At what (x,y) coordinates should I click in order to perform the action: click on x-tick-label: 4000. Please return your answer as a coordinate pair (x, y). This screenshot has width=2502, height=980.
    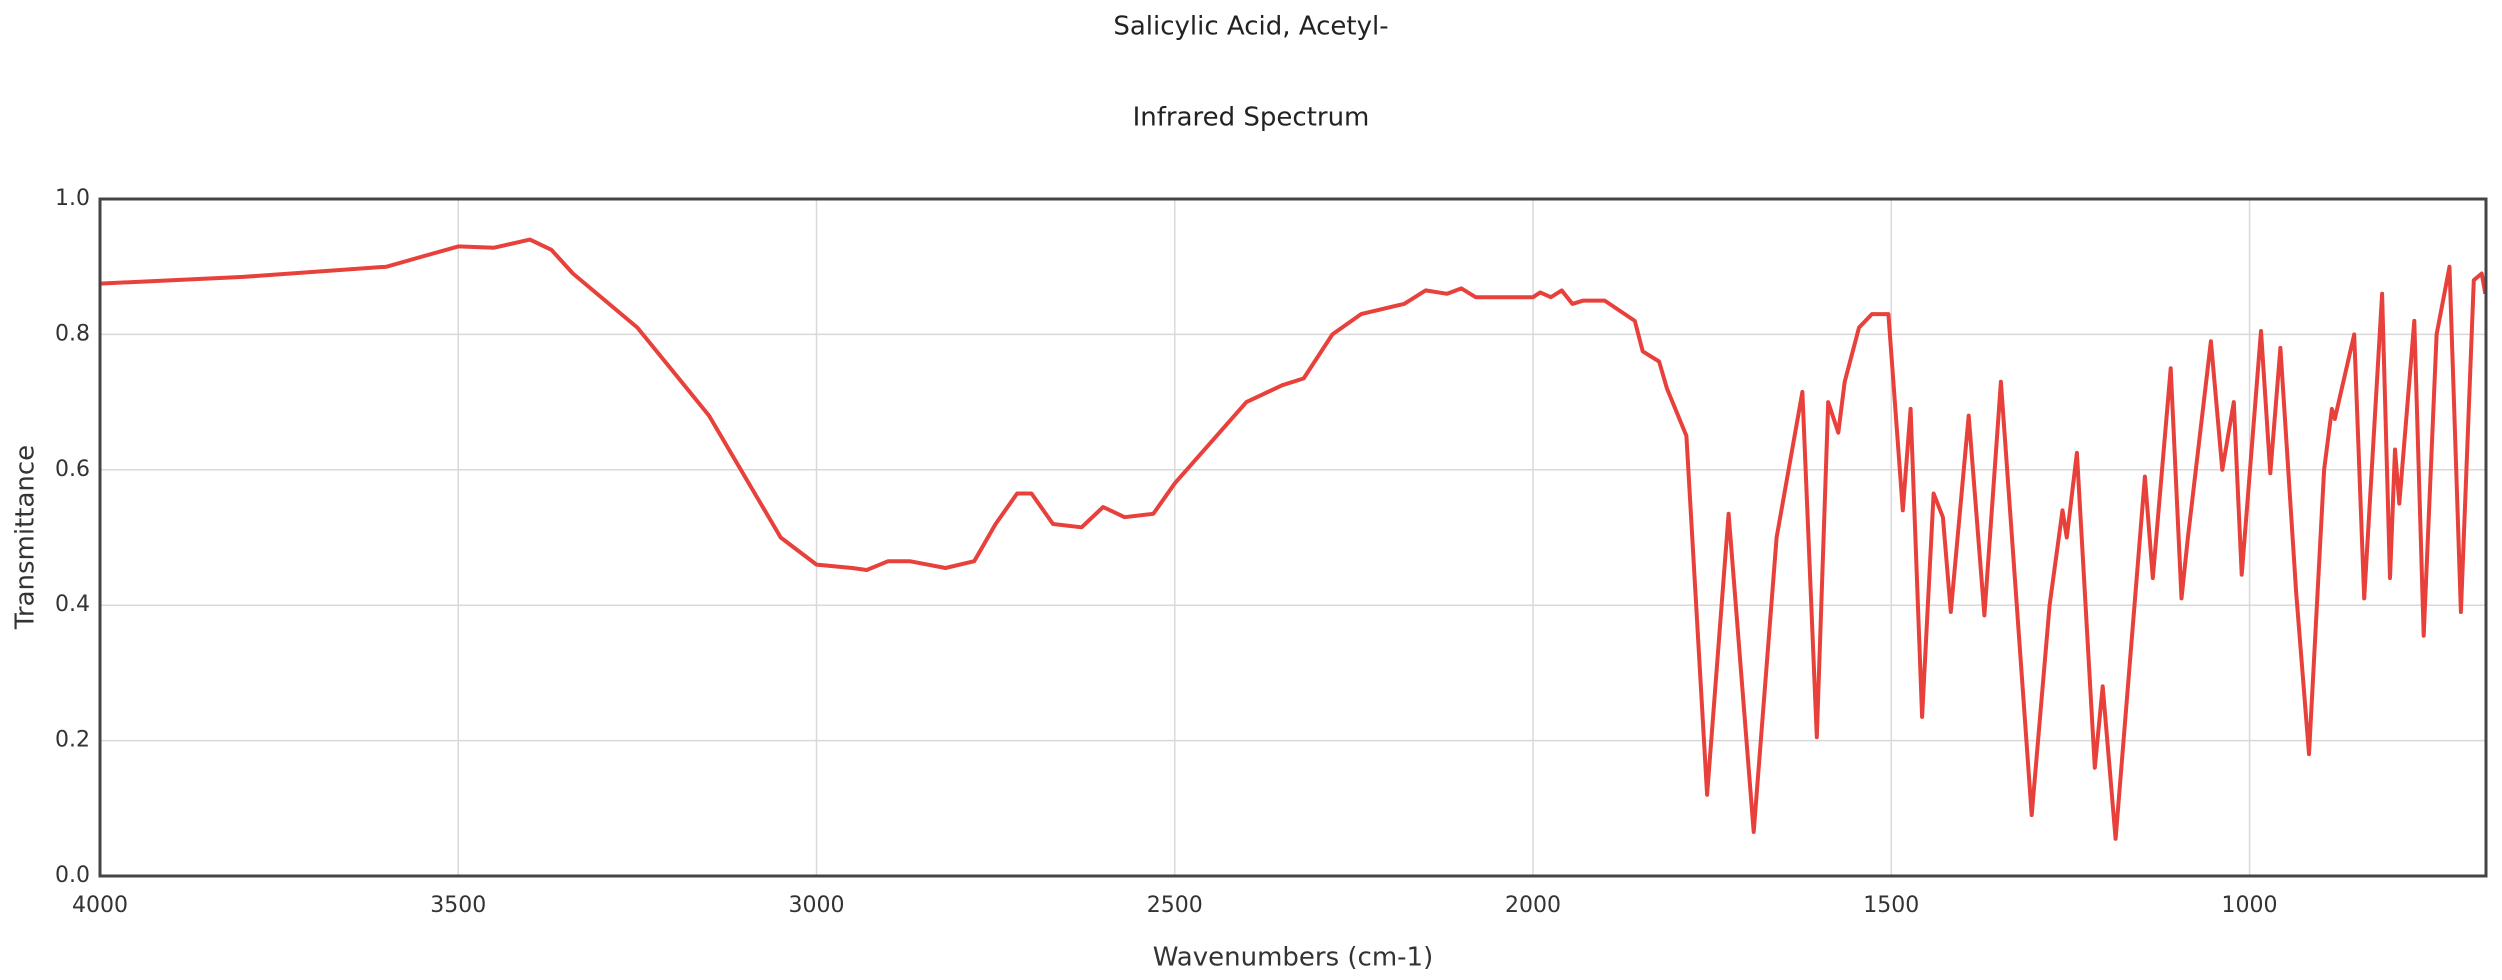
    Looking at the image, I should click on (100, 905).